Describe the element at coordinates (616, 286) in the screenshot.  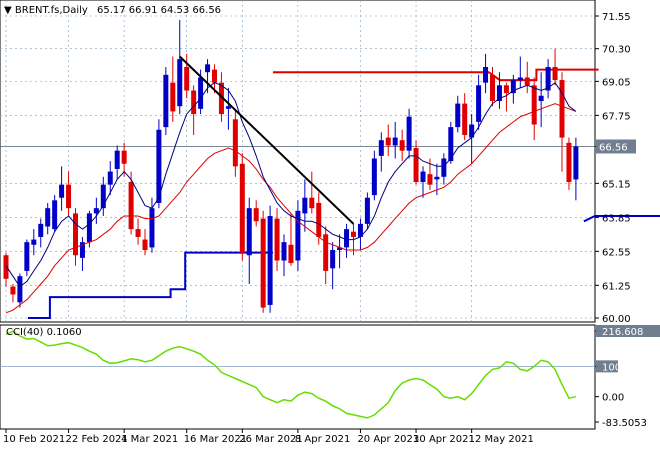
I see `price-tick-label: 61.25` at that location.